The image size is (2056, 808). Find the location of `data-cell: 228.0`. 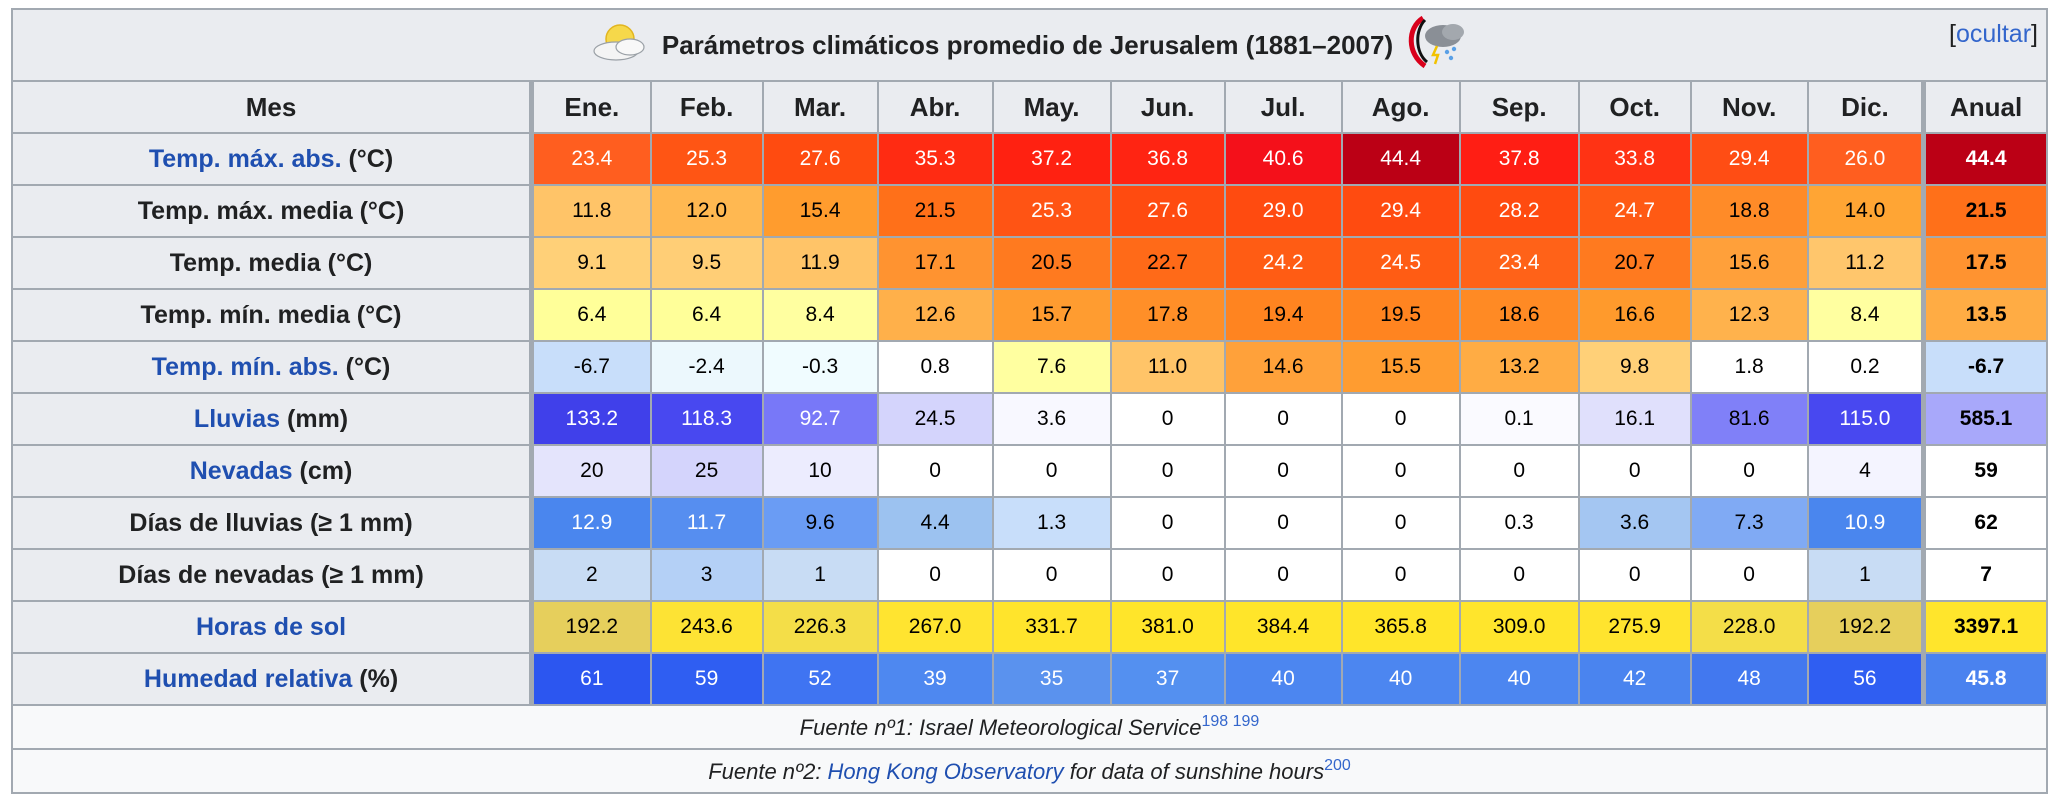

data-cell: 228.0 is located at coordinates (1749, 627).